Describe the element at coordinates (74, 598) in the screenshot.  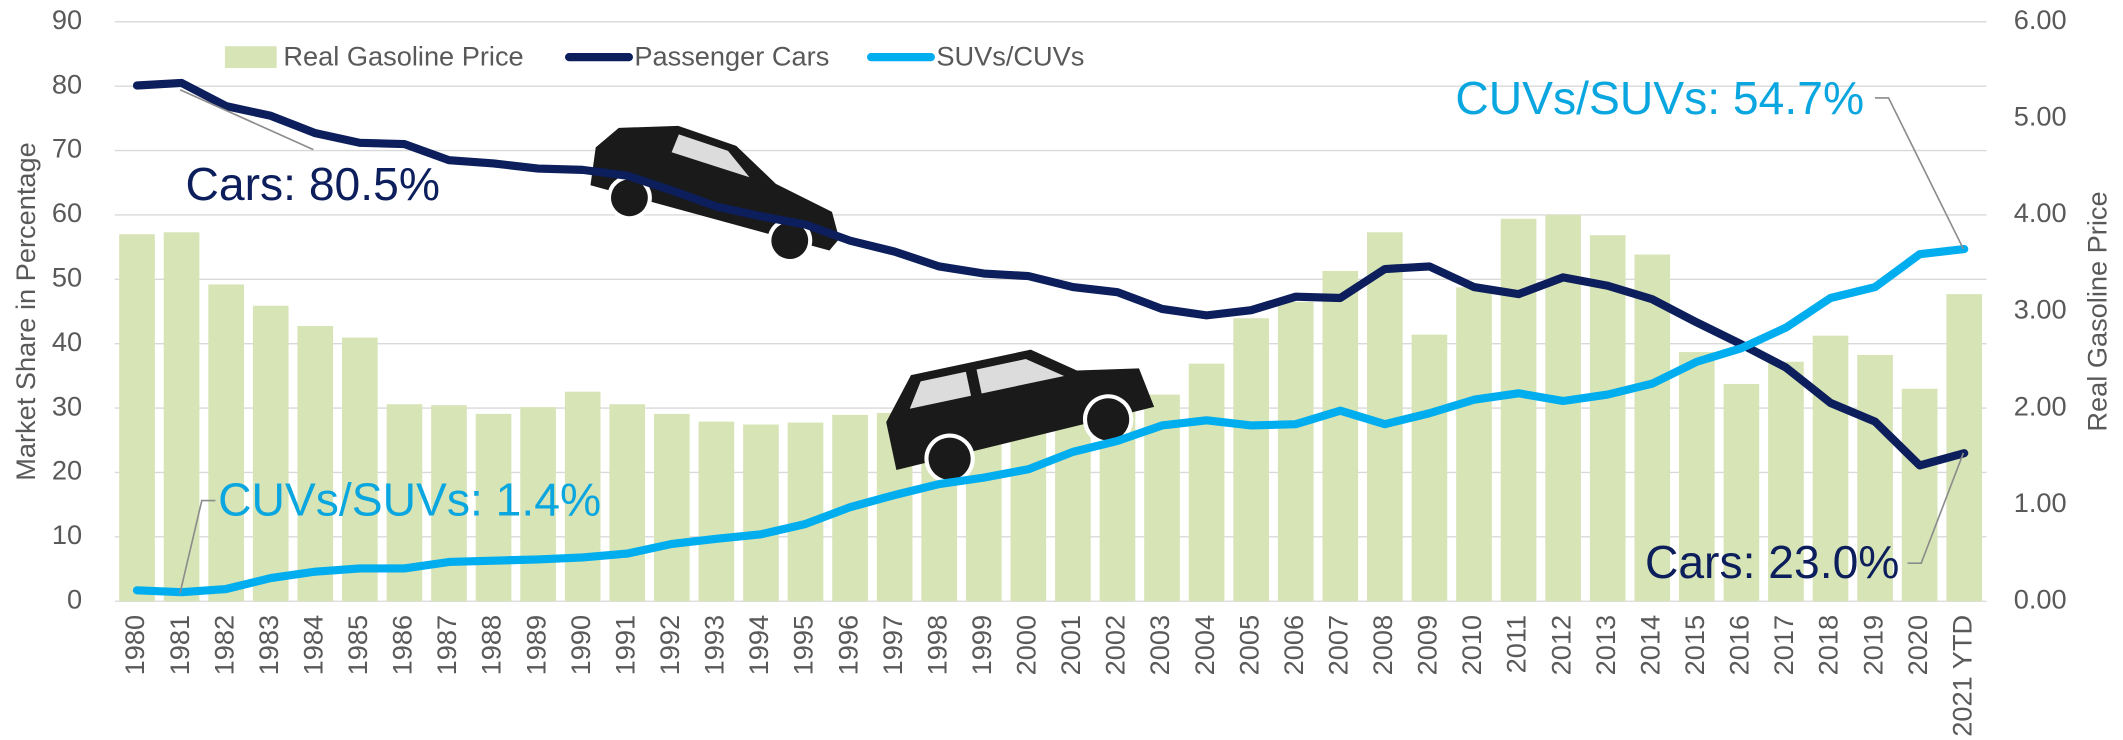
I see `y-tick-label: 0` at that location.